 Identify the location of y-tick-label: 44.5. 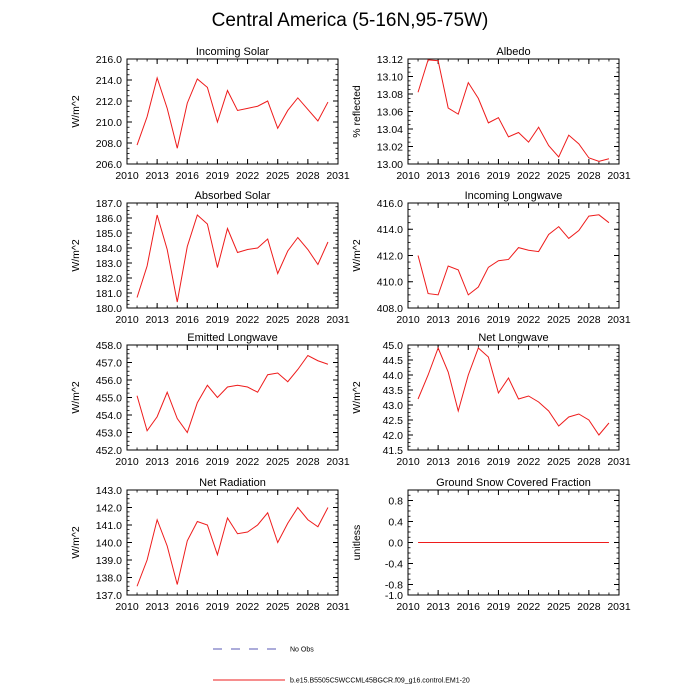
(393, 361).